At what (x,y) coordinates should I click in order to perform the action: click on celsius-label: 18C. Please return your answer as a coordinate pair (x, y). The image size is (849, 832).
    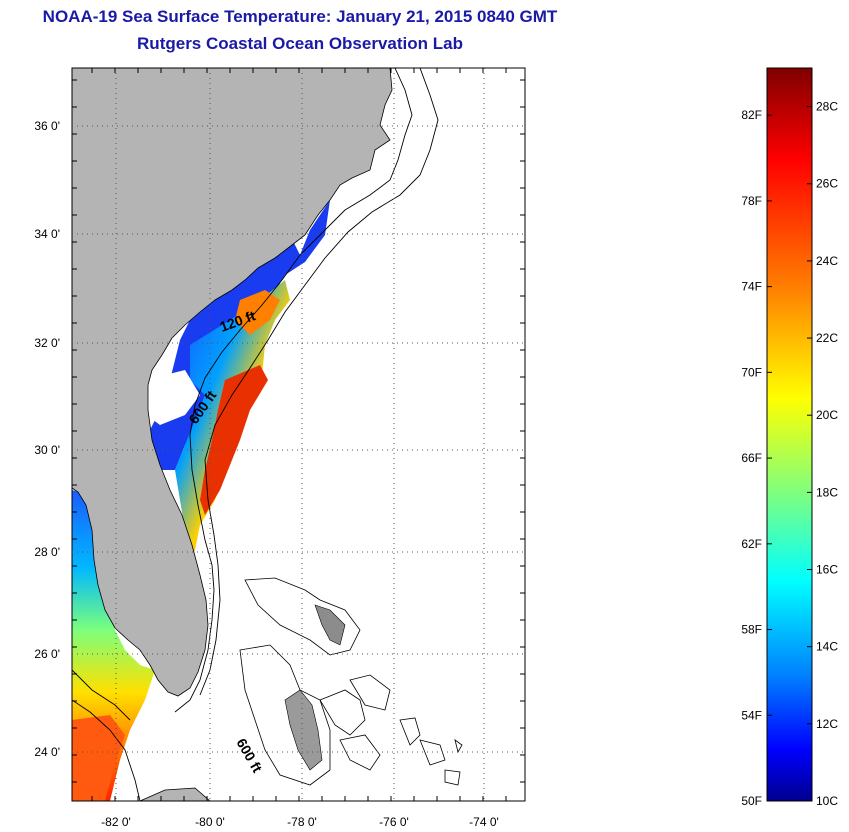
    Looking at the image, I should click on (827, 492).